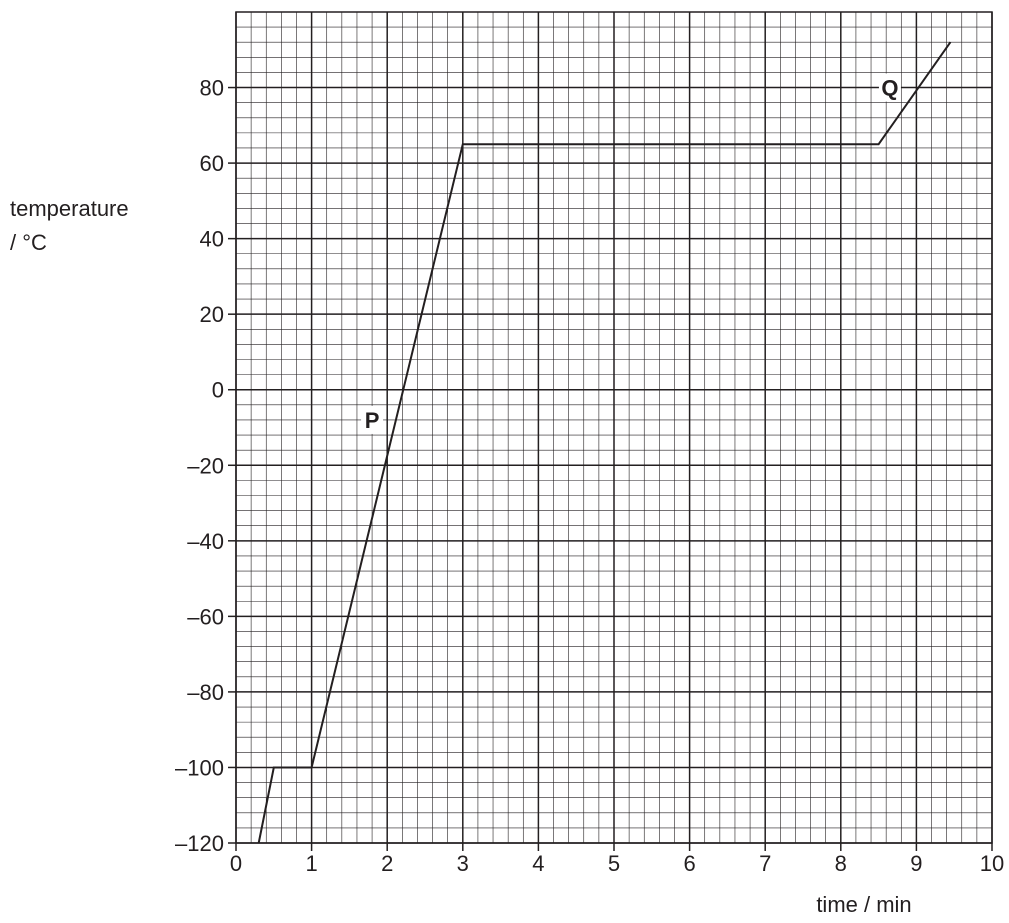 This screenshot has width=1009, height=923. I want to click on annotation-Q: Q, so click(889, 88).